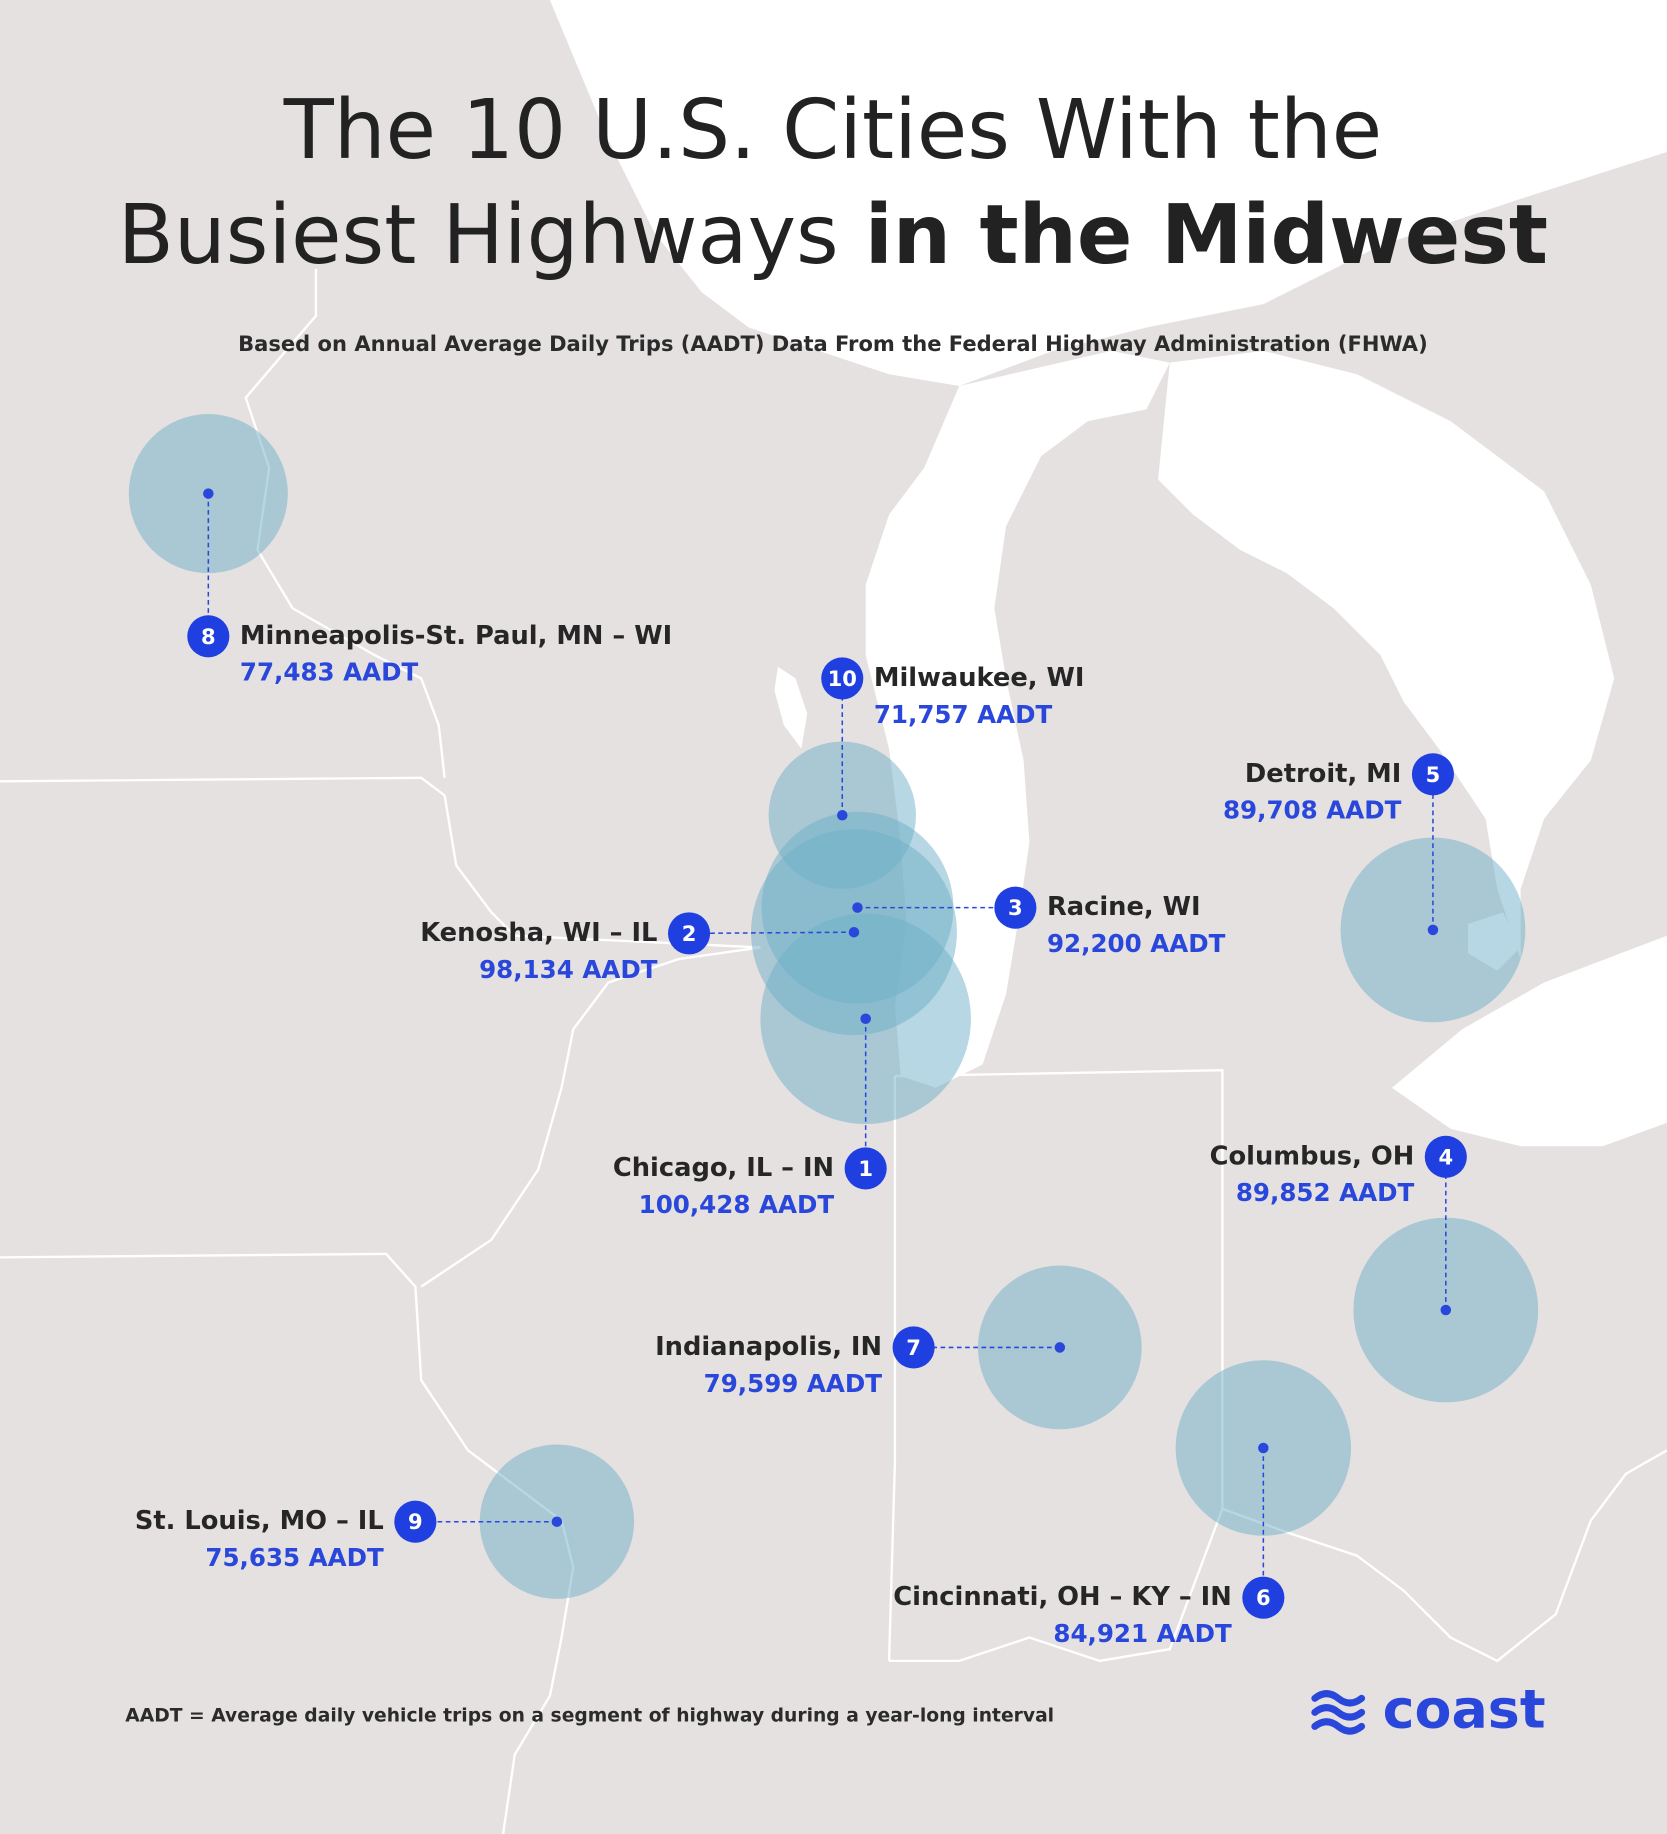 The width and height of the screenshot is (1667, 1834). What do you see at coordinates (1124, 907) in the screenshot?
I see `city-name: Racine, WI` at bounding box center [1124, 907].